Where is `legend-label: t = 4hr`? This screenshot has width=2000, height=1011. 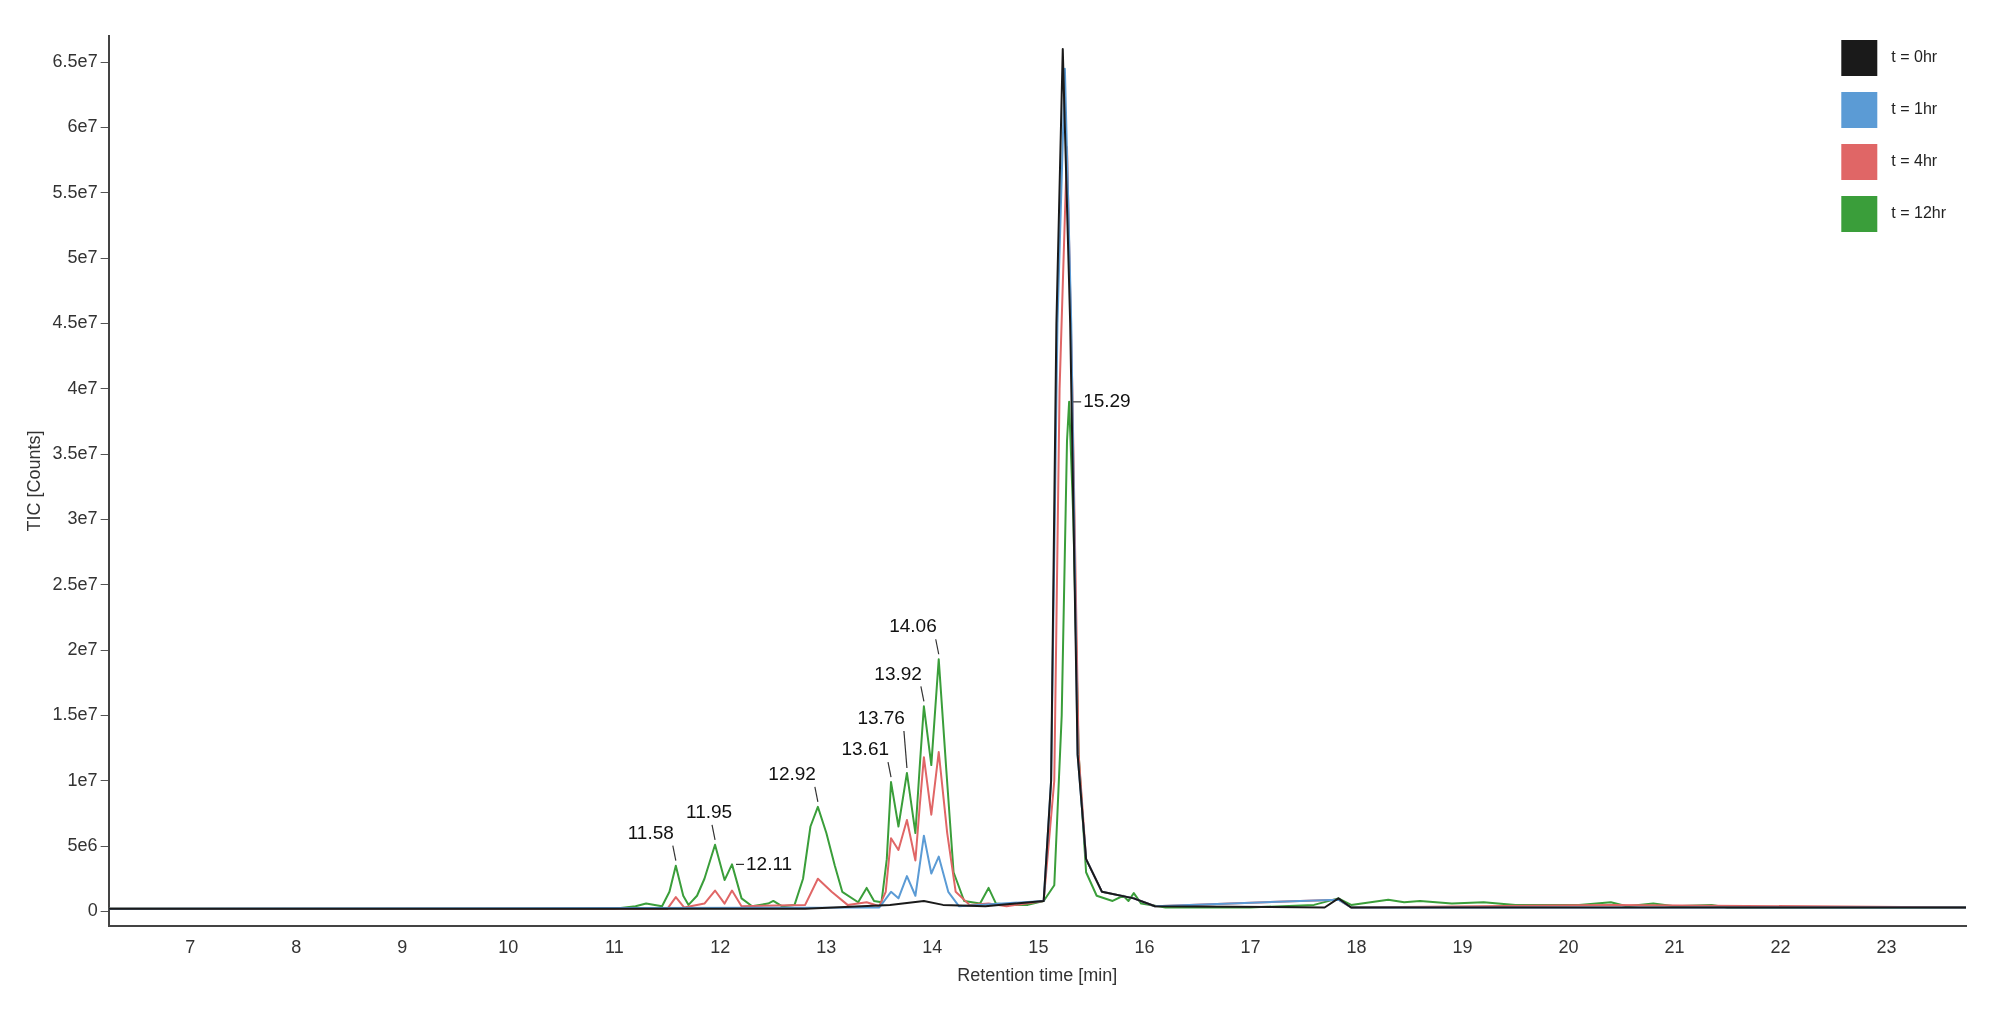 legend-label: t = 4hr is located at coordinates (1914, 161).